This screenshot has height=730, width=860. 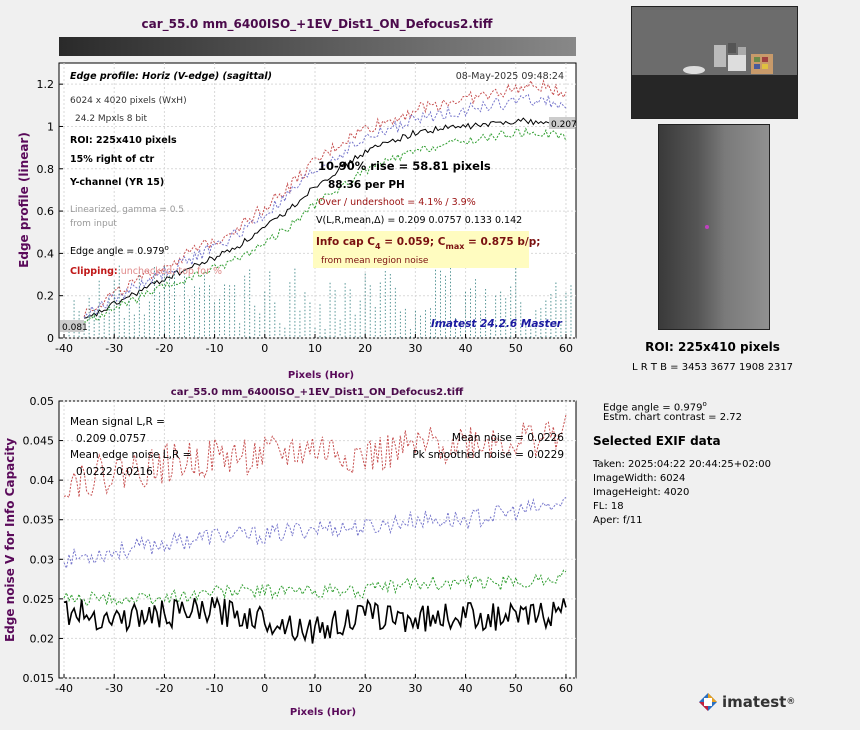 I want to click on left-endpoint-label: 0.081, so click(x=75, y=328).